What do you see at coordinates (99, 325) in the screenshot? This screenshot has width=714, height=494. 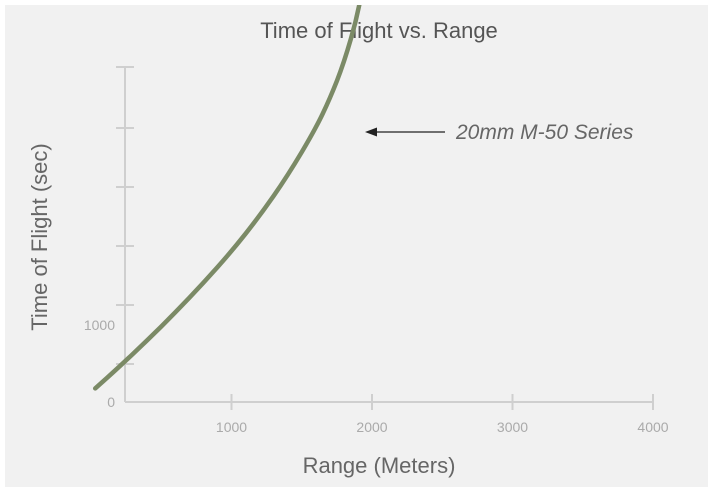 I see `y-tick-label: 1000` at bounding box center [99, 325].